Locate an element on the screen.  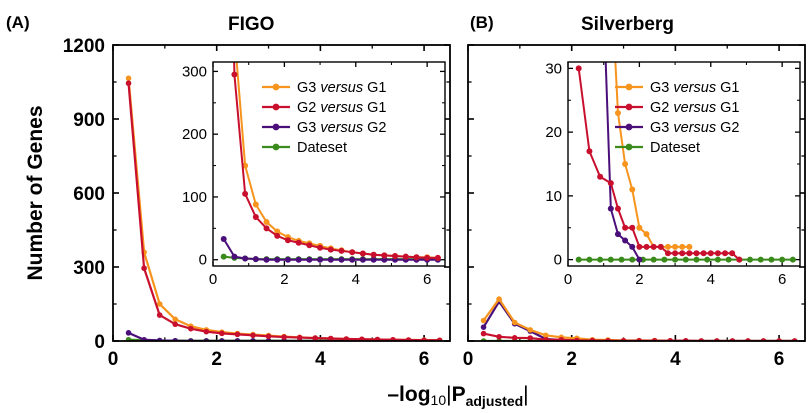
A_main-point-g3-versus-g1 is located at coordinates (128, 78).